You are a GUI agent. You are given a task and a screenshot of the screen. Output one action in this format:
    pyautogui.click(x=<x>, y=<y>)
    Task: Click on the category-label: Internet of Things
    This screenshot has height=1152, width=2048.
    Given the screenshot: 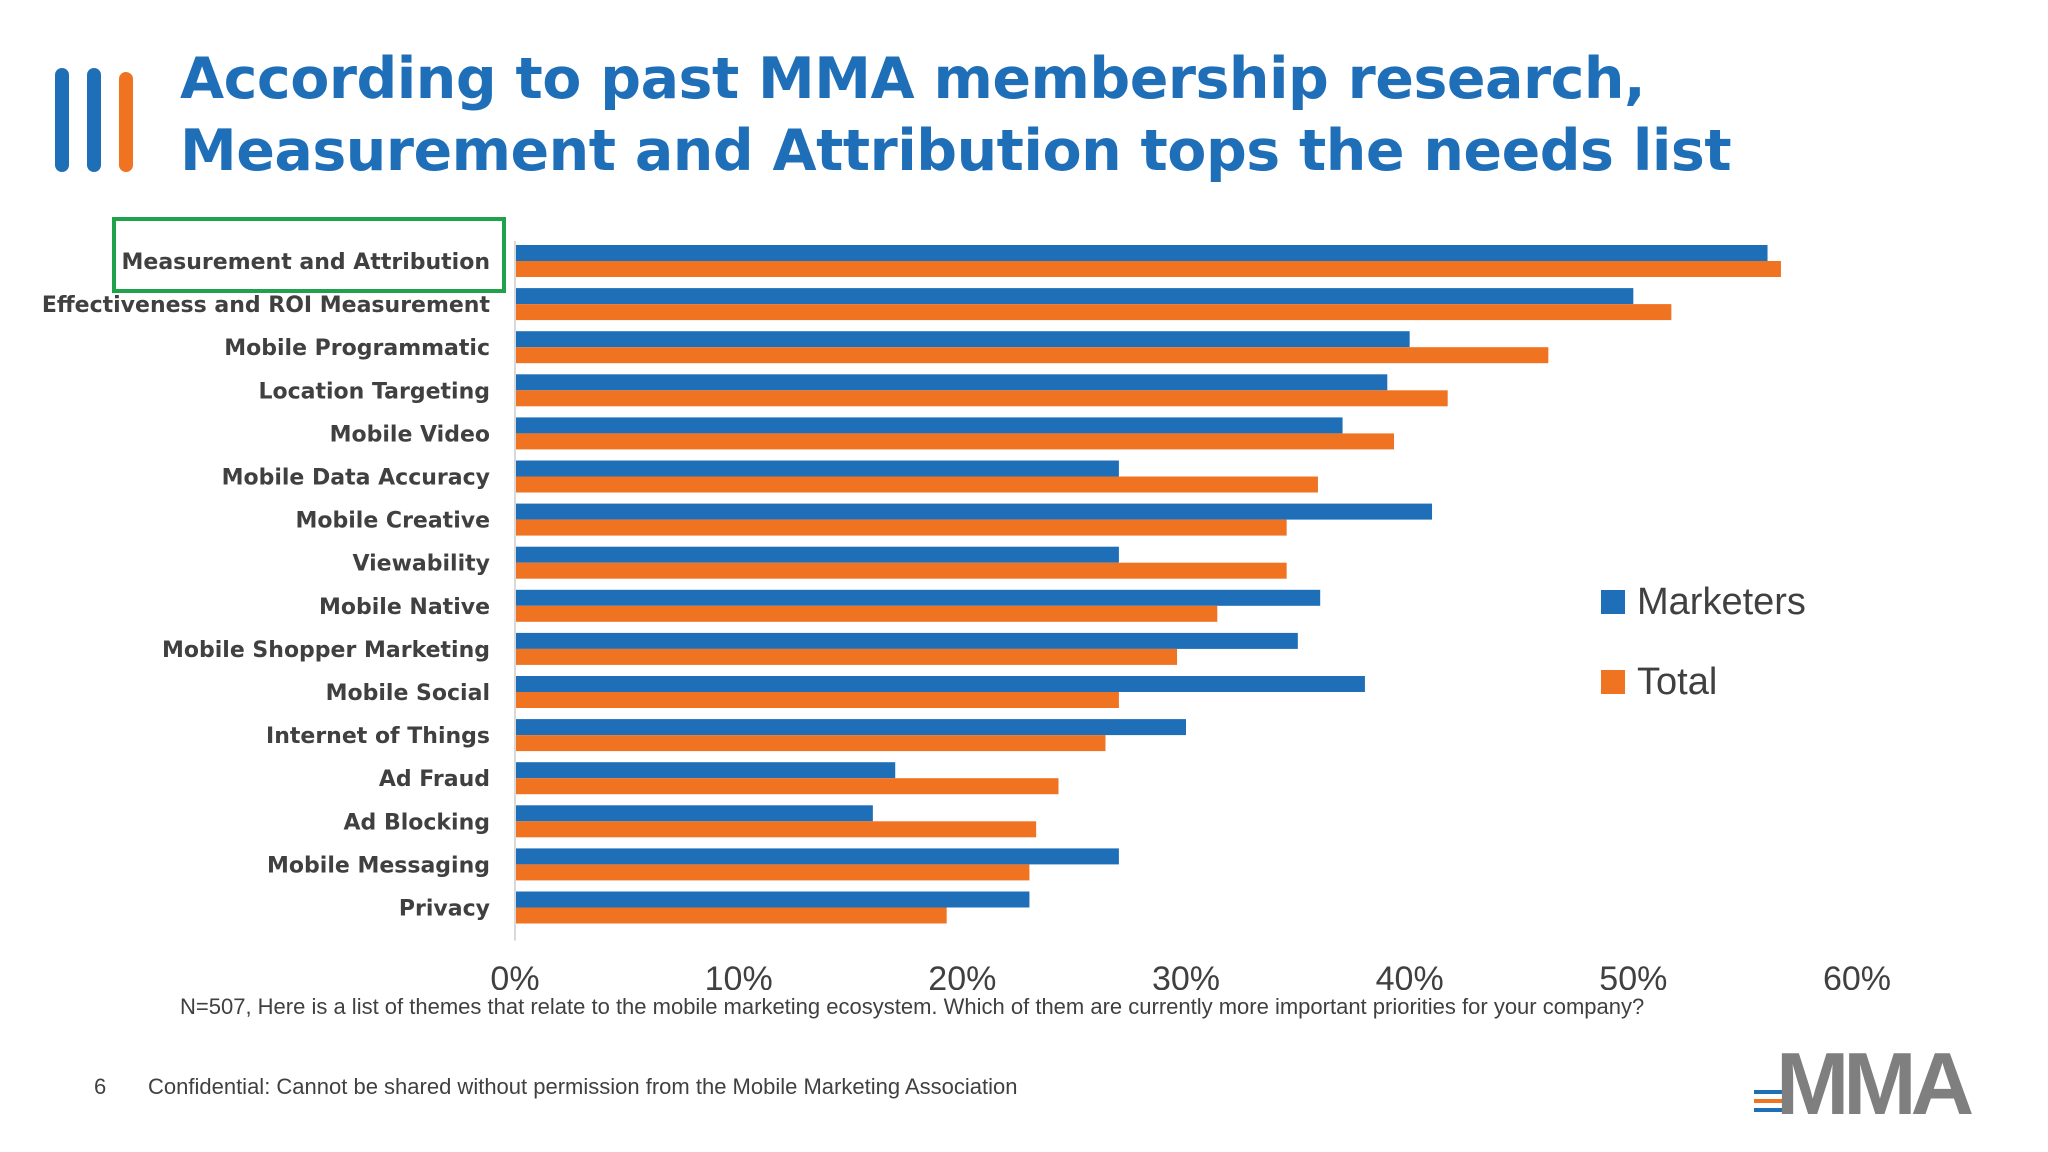 What is the action you would take?
    pyautogui.click(x=378, y=736)
    